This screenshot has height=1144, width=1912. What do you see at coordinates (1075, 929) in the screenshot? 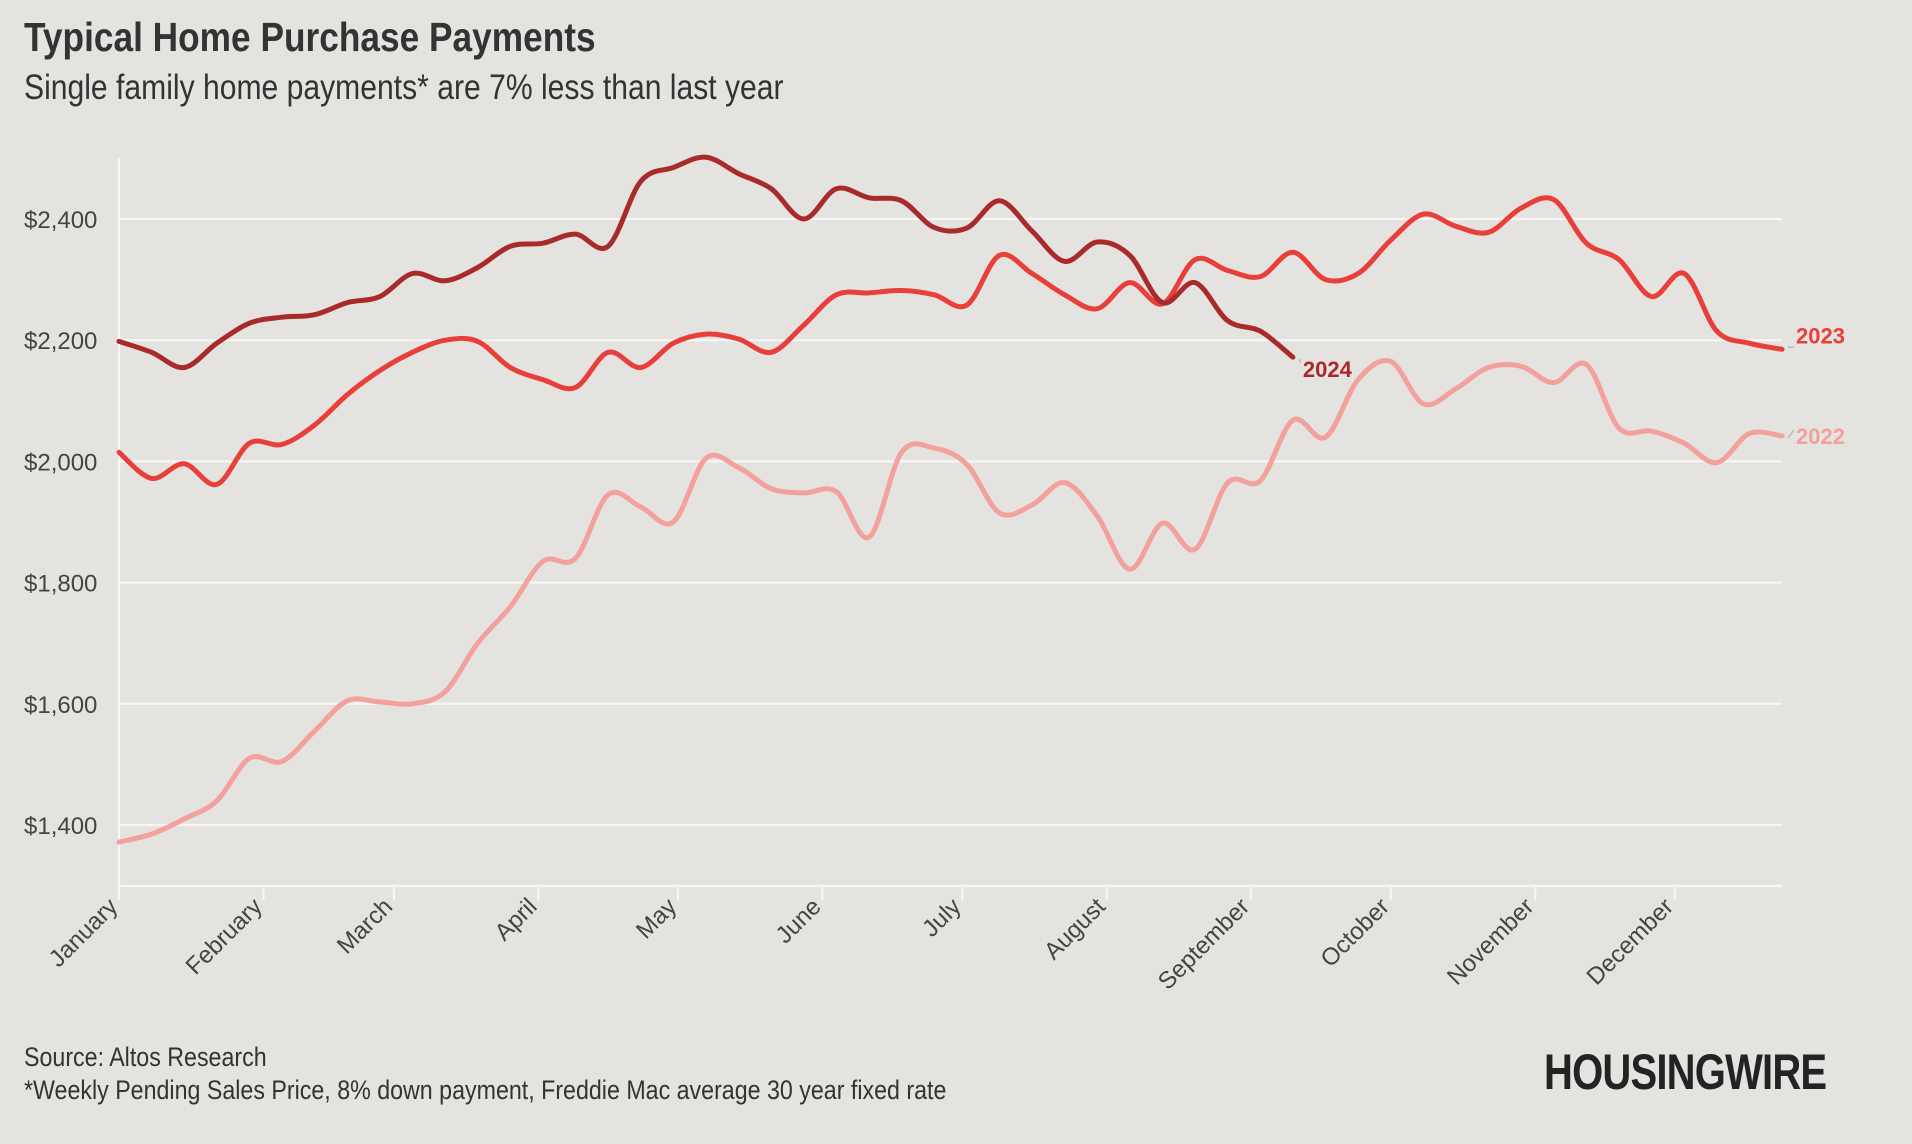
I see `x-tick-label: August` at bounding box center [1075, 929].